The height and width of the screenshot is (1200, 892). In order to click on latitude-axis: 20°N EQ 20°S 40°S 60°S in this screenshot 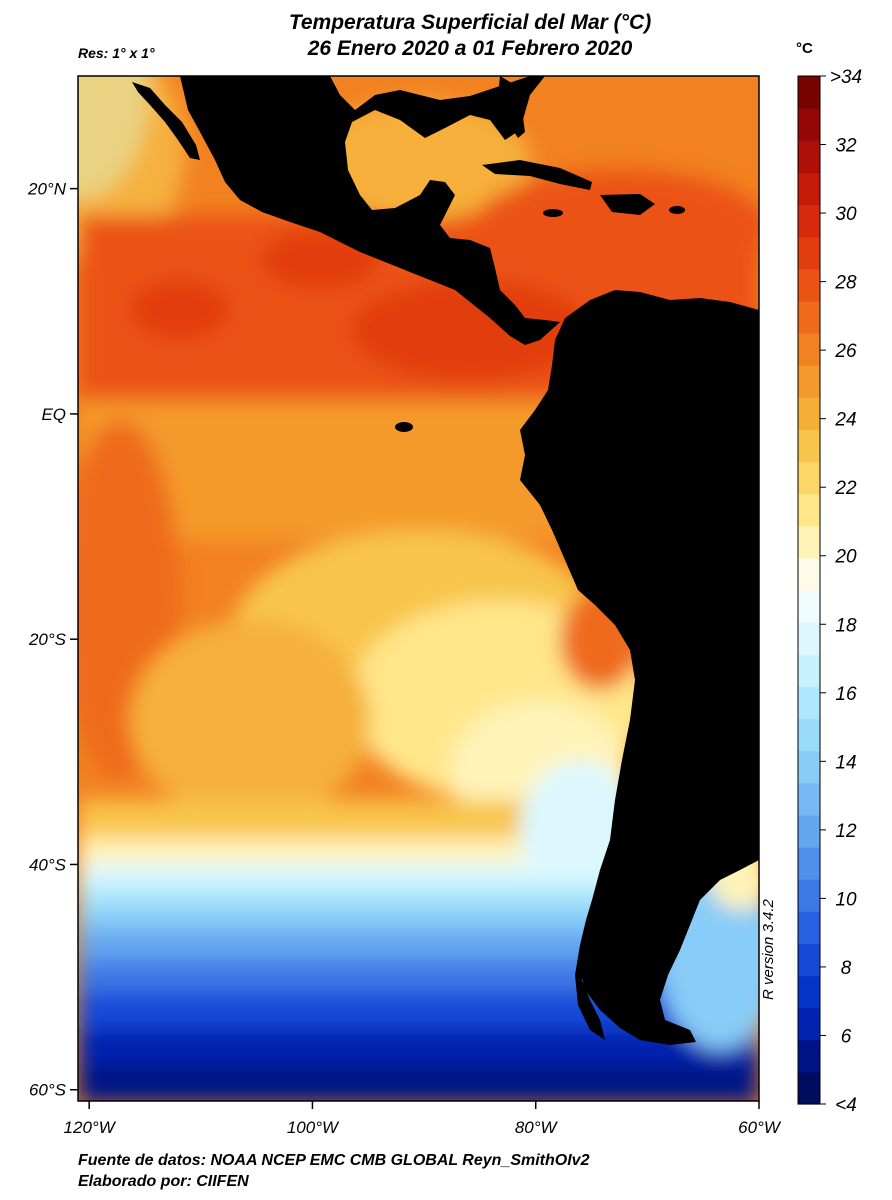, I will do `click(52, 640)`.